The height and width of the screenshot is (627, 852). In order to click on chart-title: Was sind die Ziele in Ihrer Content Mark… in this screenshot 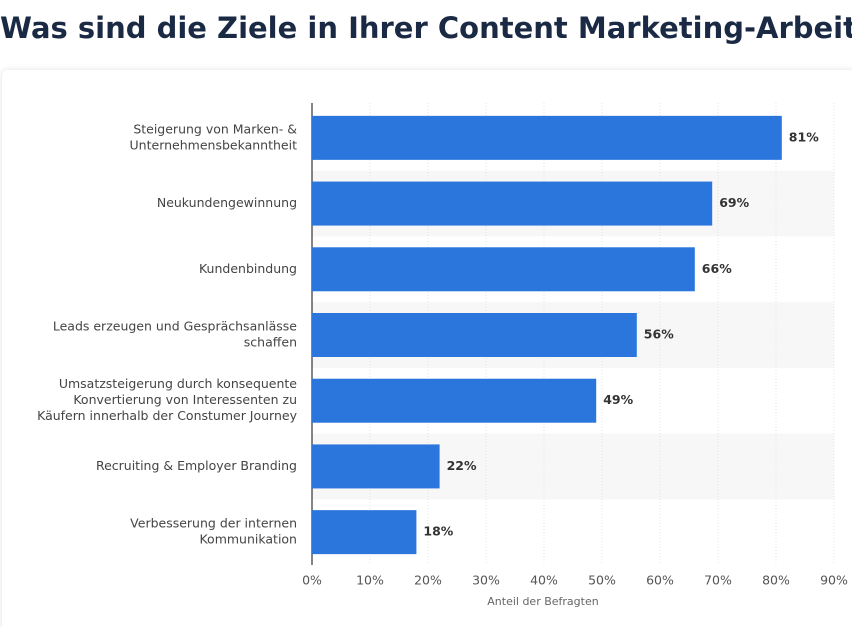, I will do `click(426, 28)`.